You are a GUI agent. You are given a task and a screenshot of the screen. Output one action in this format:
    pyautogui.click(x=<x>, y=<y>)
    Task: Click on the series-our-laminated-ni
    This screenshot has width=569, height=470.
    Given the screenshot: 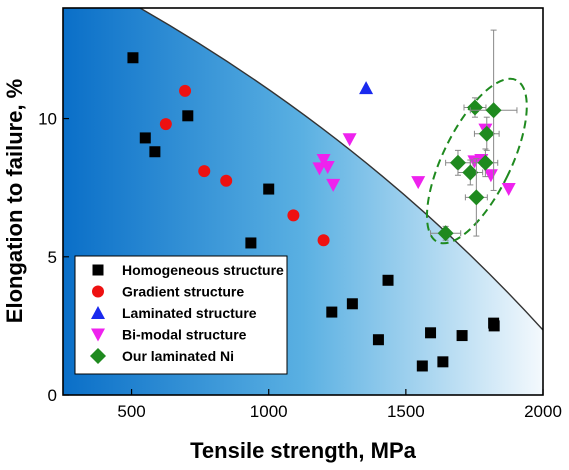 What is the action you would take?
    pyautogui.click(x=474, y=135)
    